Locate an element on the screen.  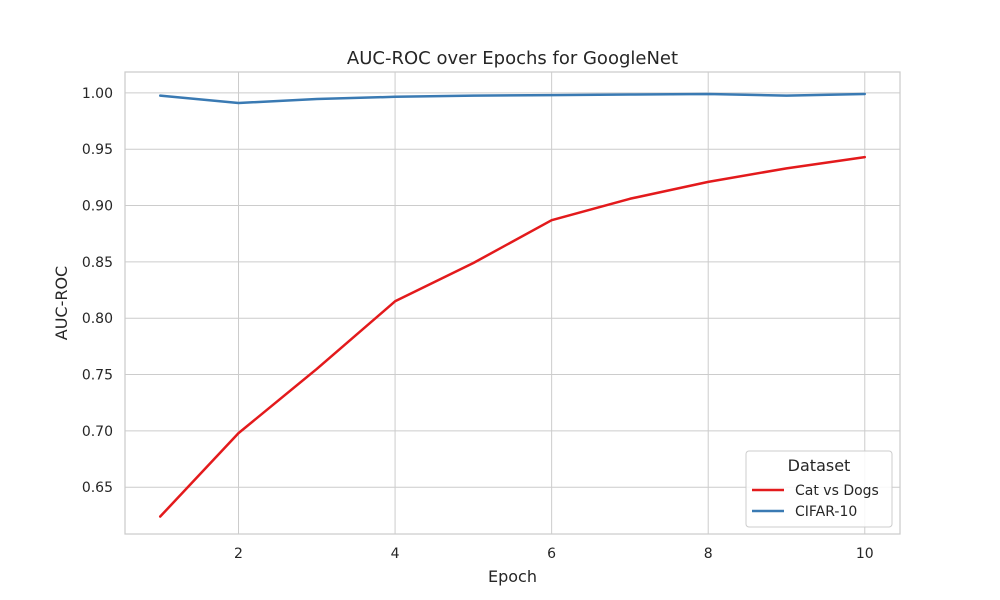
y-tick-label: 0.80 is located at coordinates (97, 319).